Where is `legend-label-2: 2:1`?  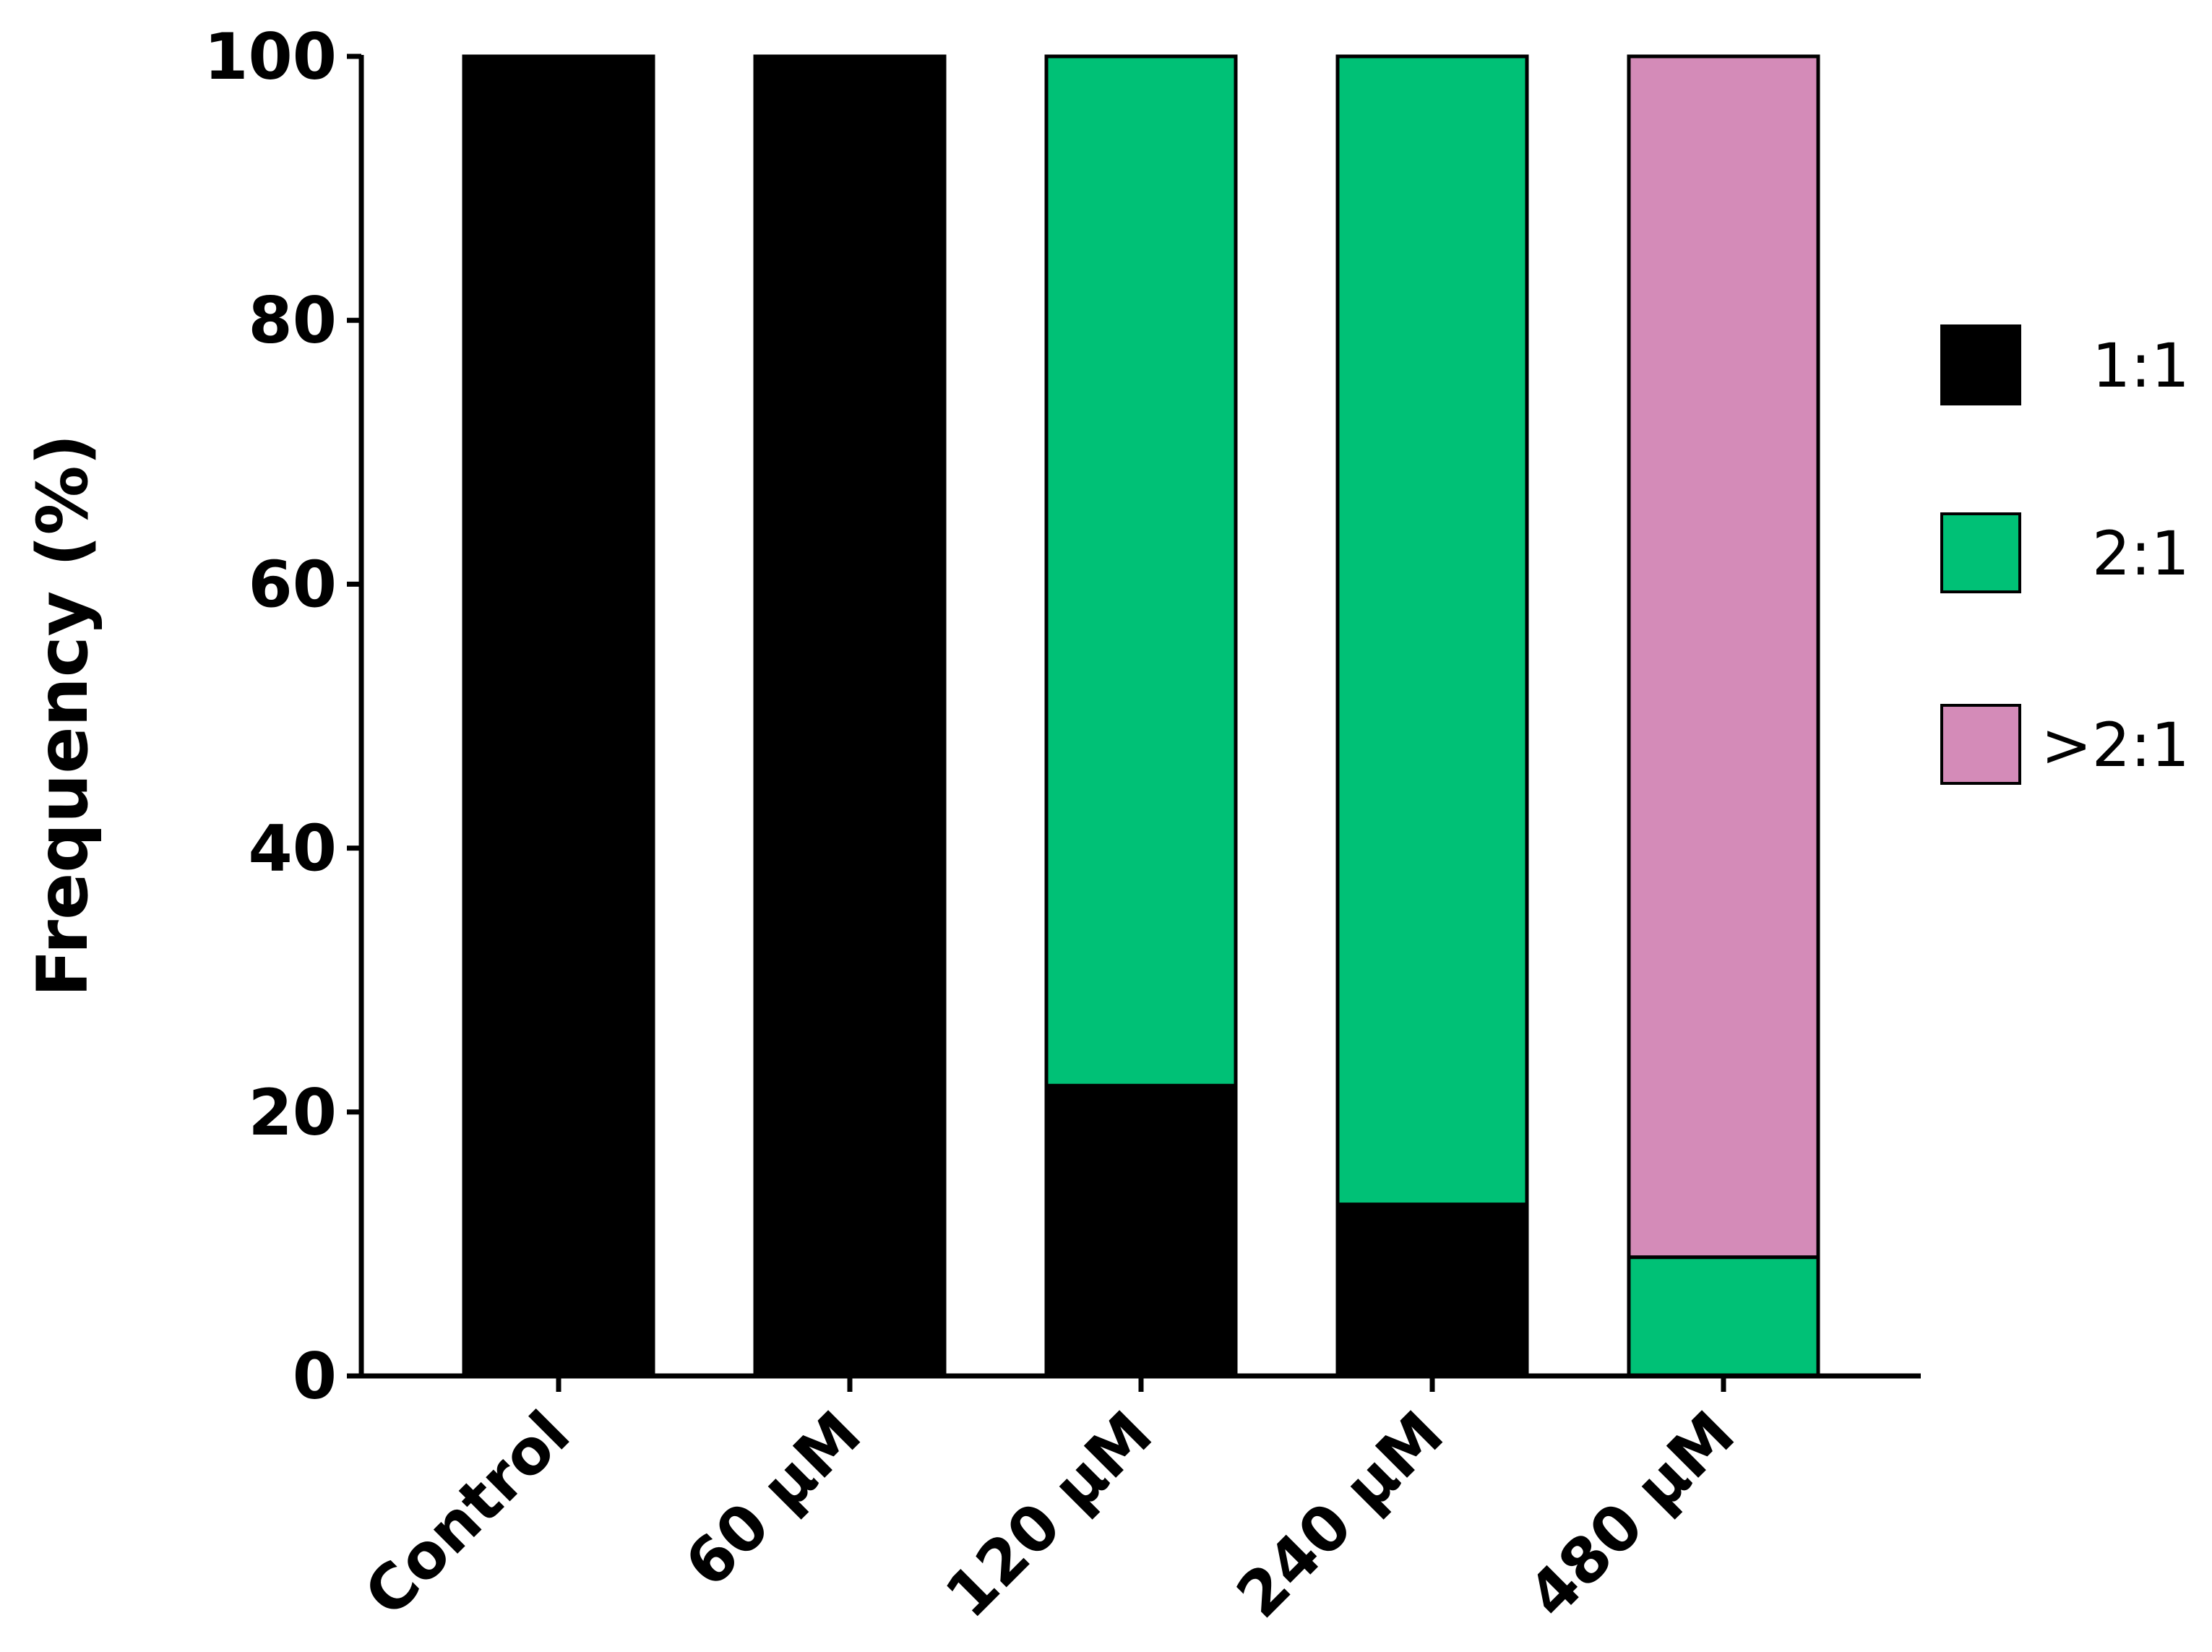 legend-label-2: 2:1 is located at coordinates (2141, 553).